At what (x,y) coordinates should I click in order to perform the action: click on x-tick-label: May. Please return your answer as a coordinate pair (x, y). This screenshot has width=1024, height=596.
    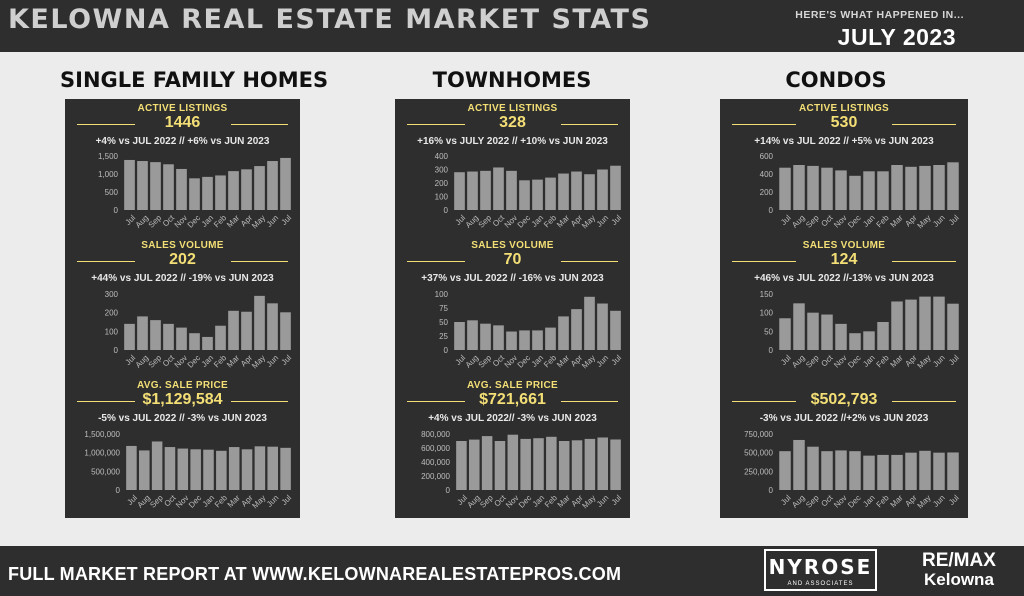
    Looking at the image, I should click on (924, 501).